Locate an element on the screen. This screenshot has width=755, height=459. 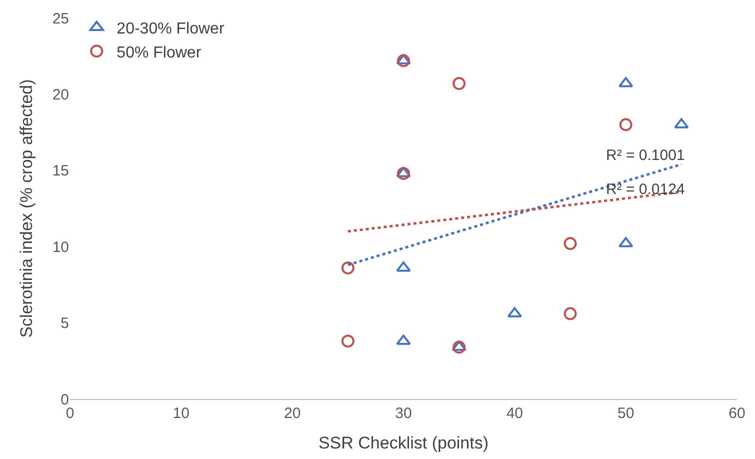
y-tick-label: 20 is located at coordinates (60, 95).